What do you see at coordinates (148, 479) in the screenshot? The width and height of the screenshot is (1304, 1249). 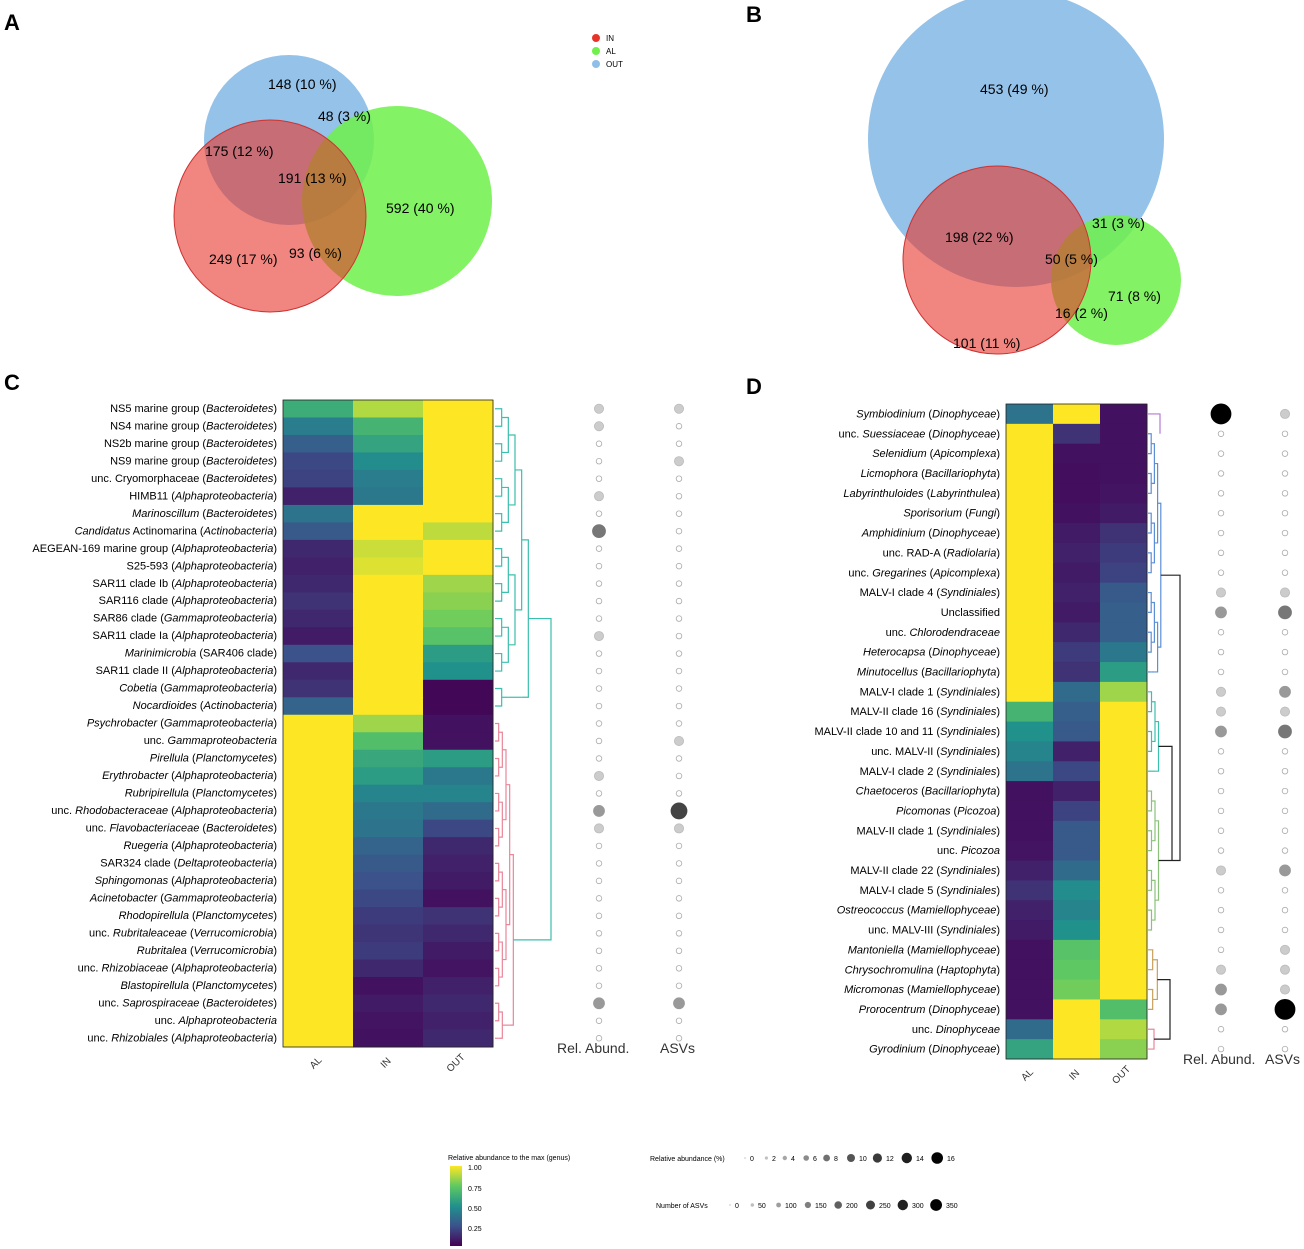 I see `row-label-part: unc. Cryomorphaceae (` at bounding box center [148, 479].